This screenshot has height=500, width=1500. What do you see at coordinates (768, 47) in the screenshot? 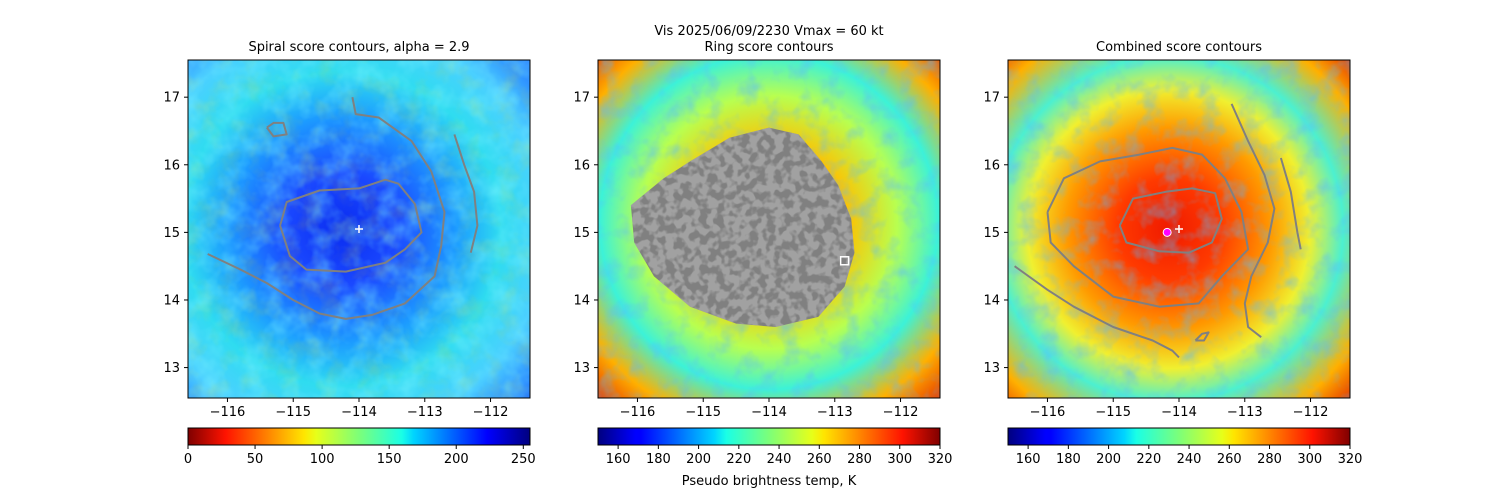
I see `panel-title: Ring score contours` at bounding box center [768, 47].